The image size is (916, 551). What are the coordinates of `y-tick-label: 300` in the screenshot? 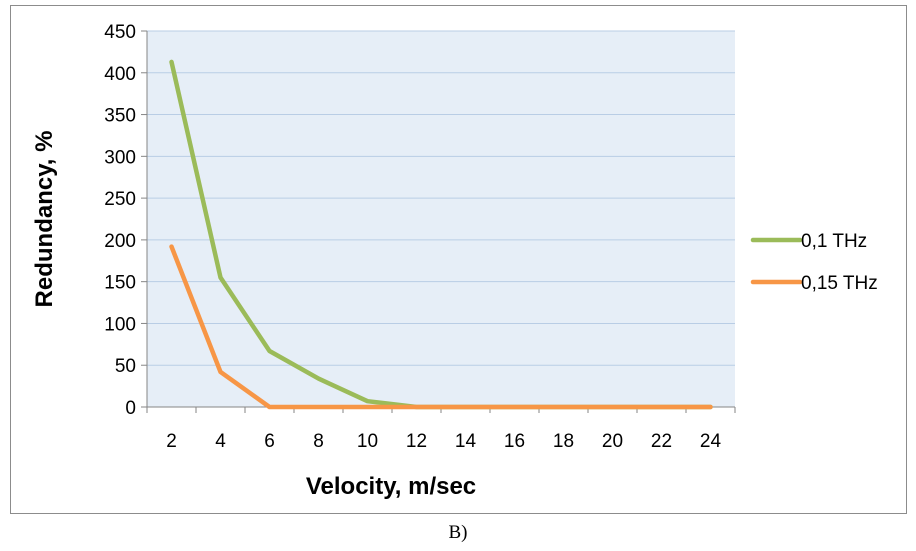 It's located at (120, 157).